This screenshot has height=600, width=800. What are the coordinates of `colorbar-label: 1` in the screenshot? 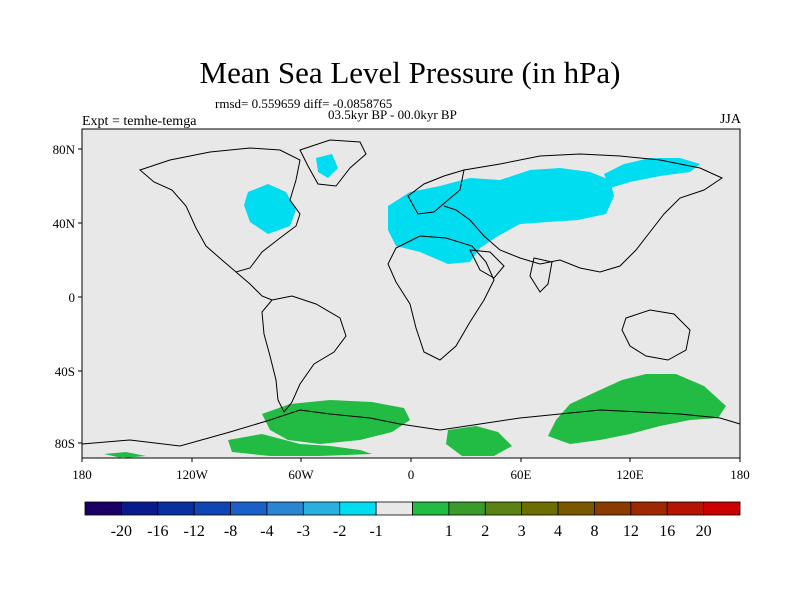 It's located at (449, 531).